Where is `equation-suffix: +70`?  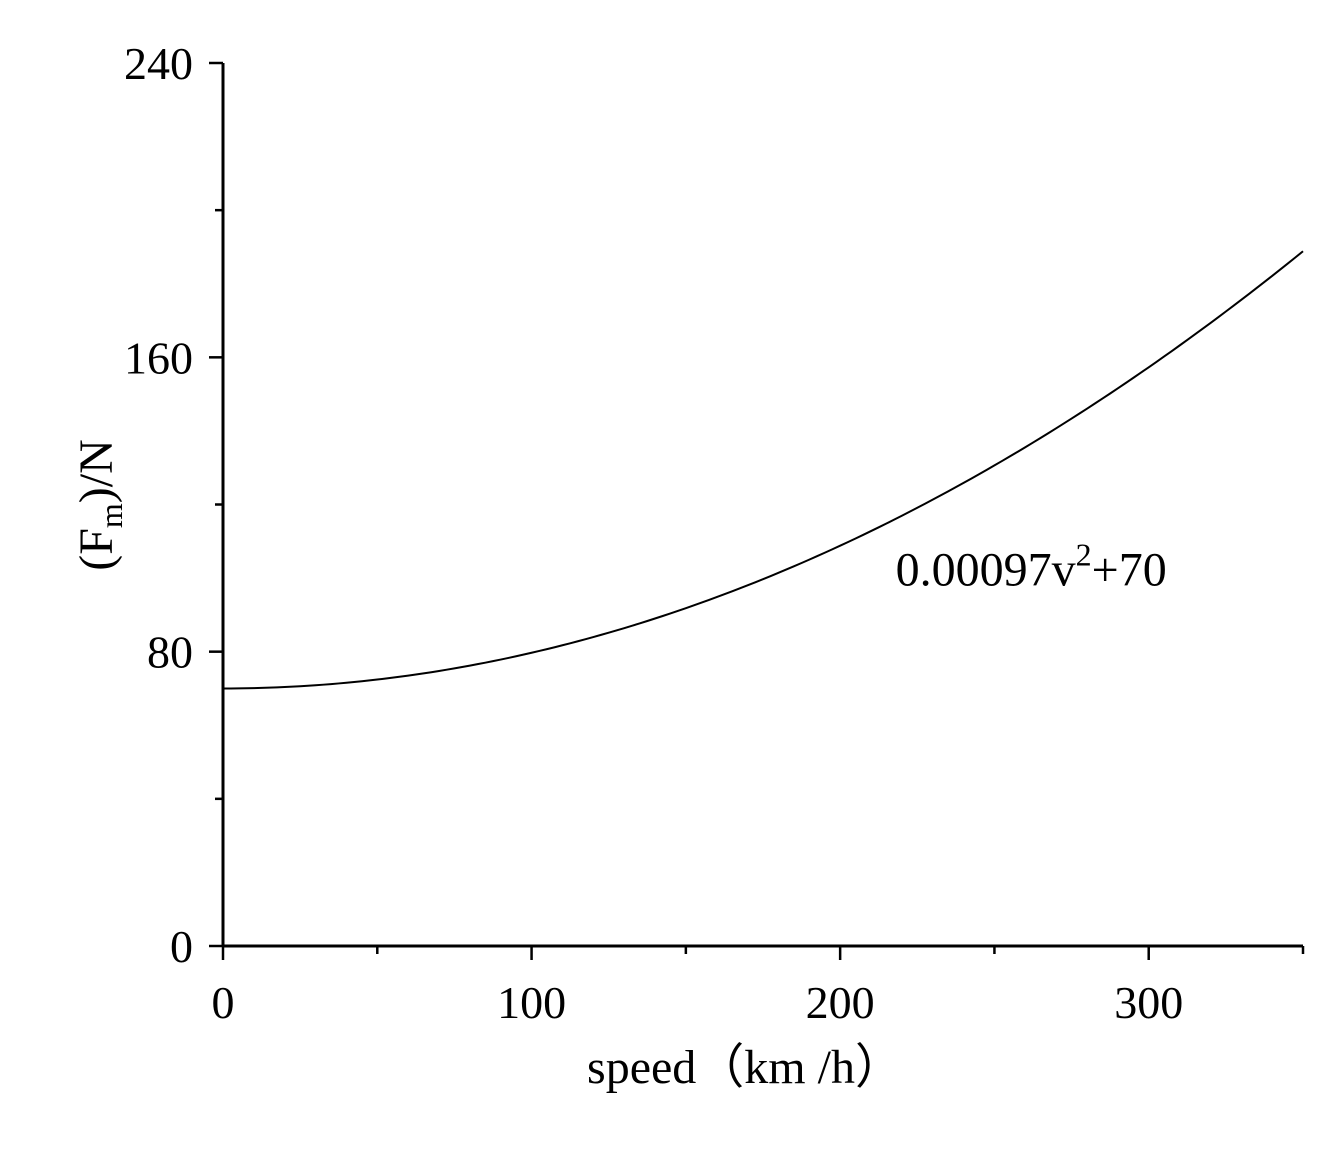 equation-suffix: +70 is located at coordinates (1129, 569).